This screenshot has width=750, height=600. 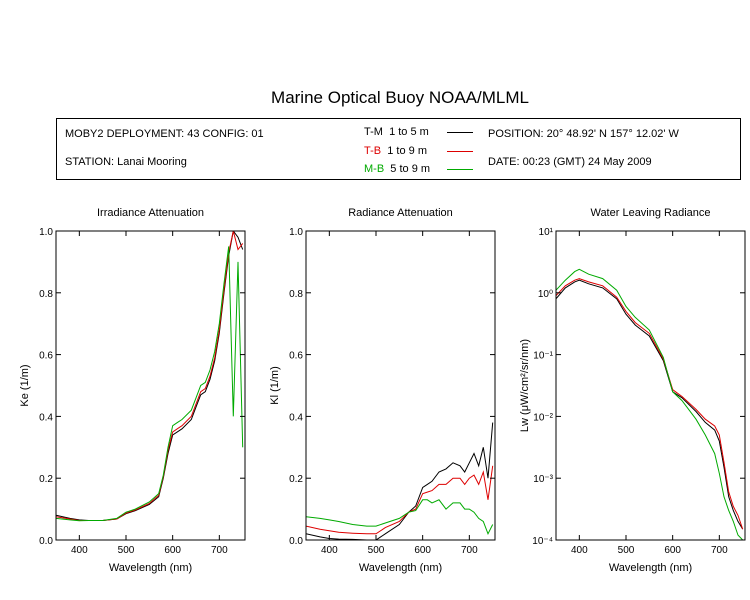 I want to click on chart3-xlabel: Wavelength (nm), so click(x=650, y=568).